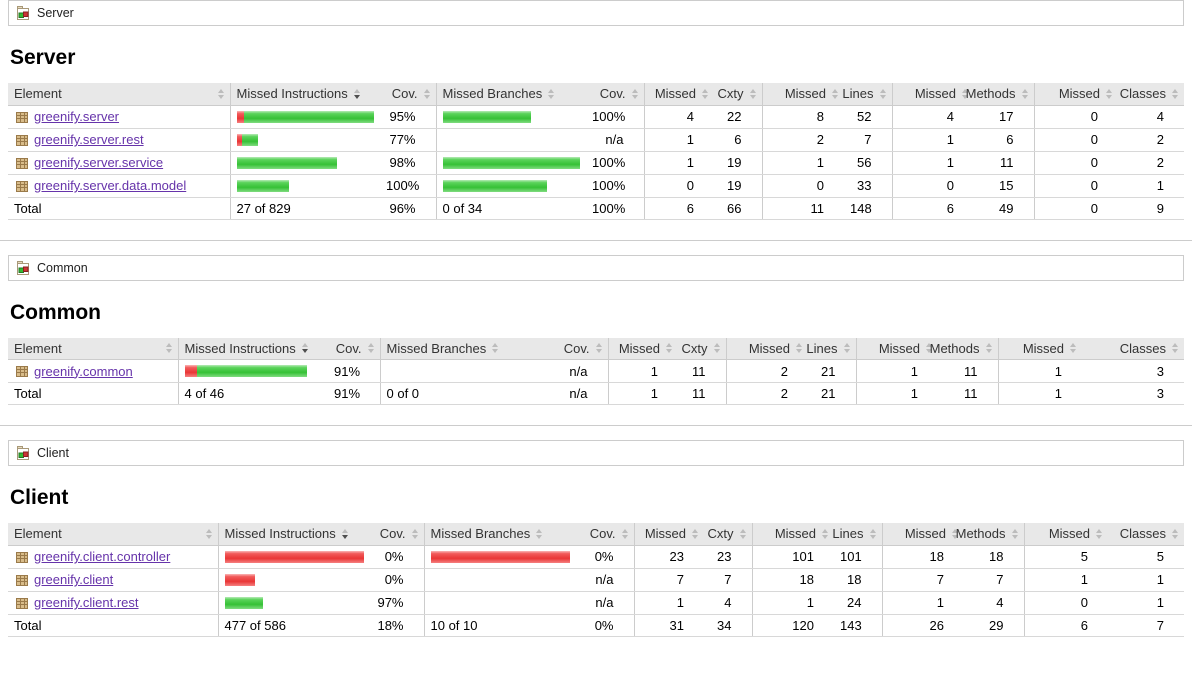 Image resolution: width=1192 pixels, height=698 pixels. What do you see at coordinates (99, 162) in the screenshot?
I see `package-link: greenify.server.service` at bounding box center [99, 162].